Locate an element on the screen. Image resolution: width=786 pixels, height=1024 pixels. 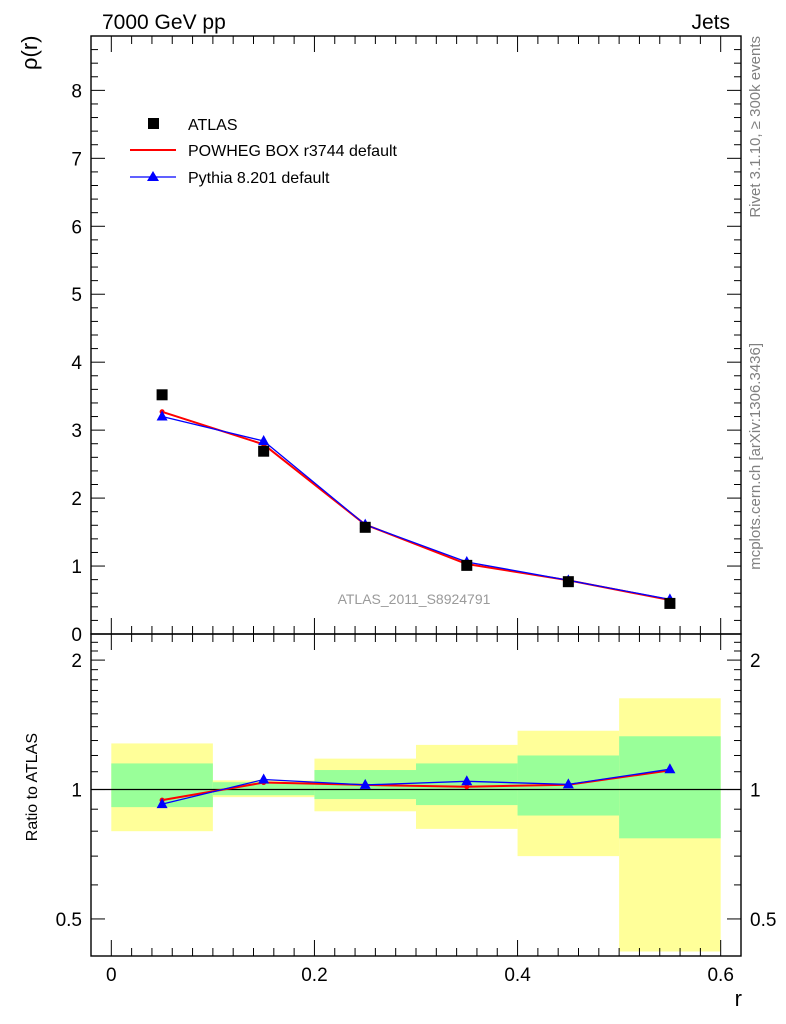
main-y-tick-label: 3 is located at coordinates (76, 431).